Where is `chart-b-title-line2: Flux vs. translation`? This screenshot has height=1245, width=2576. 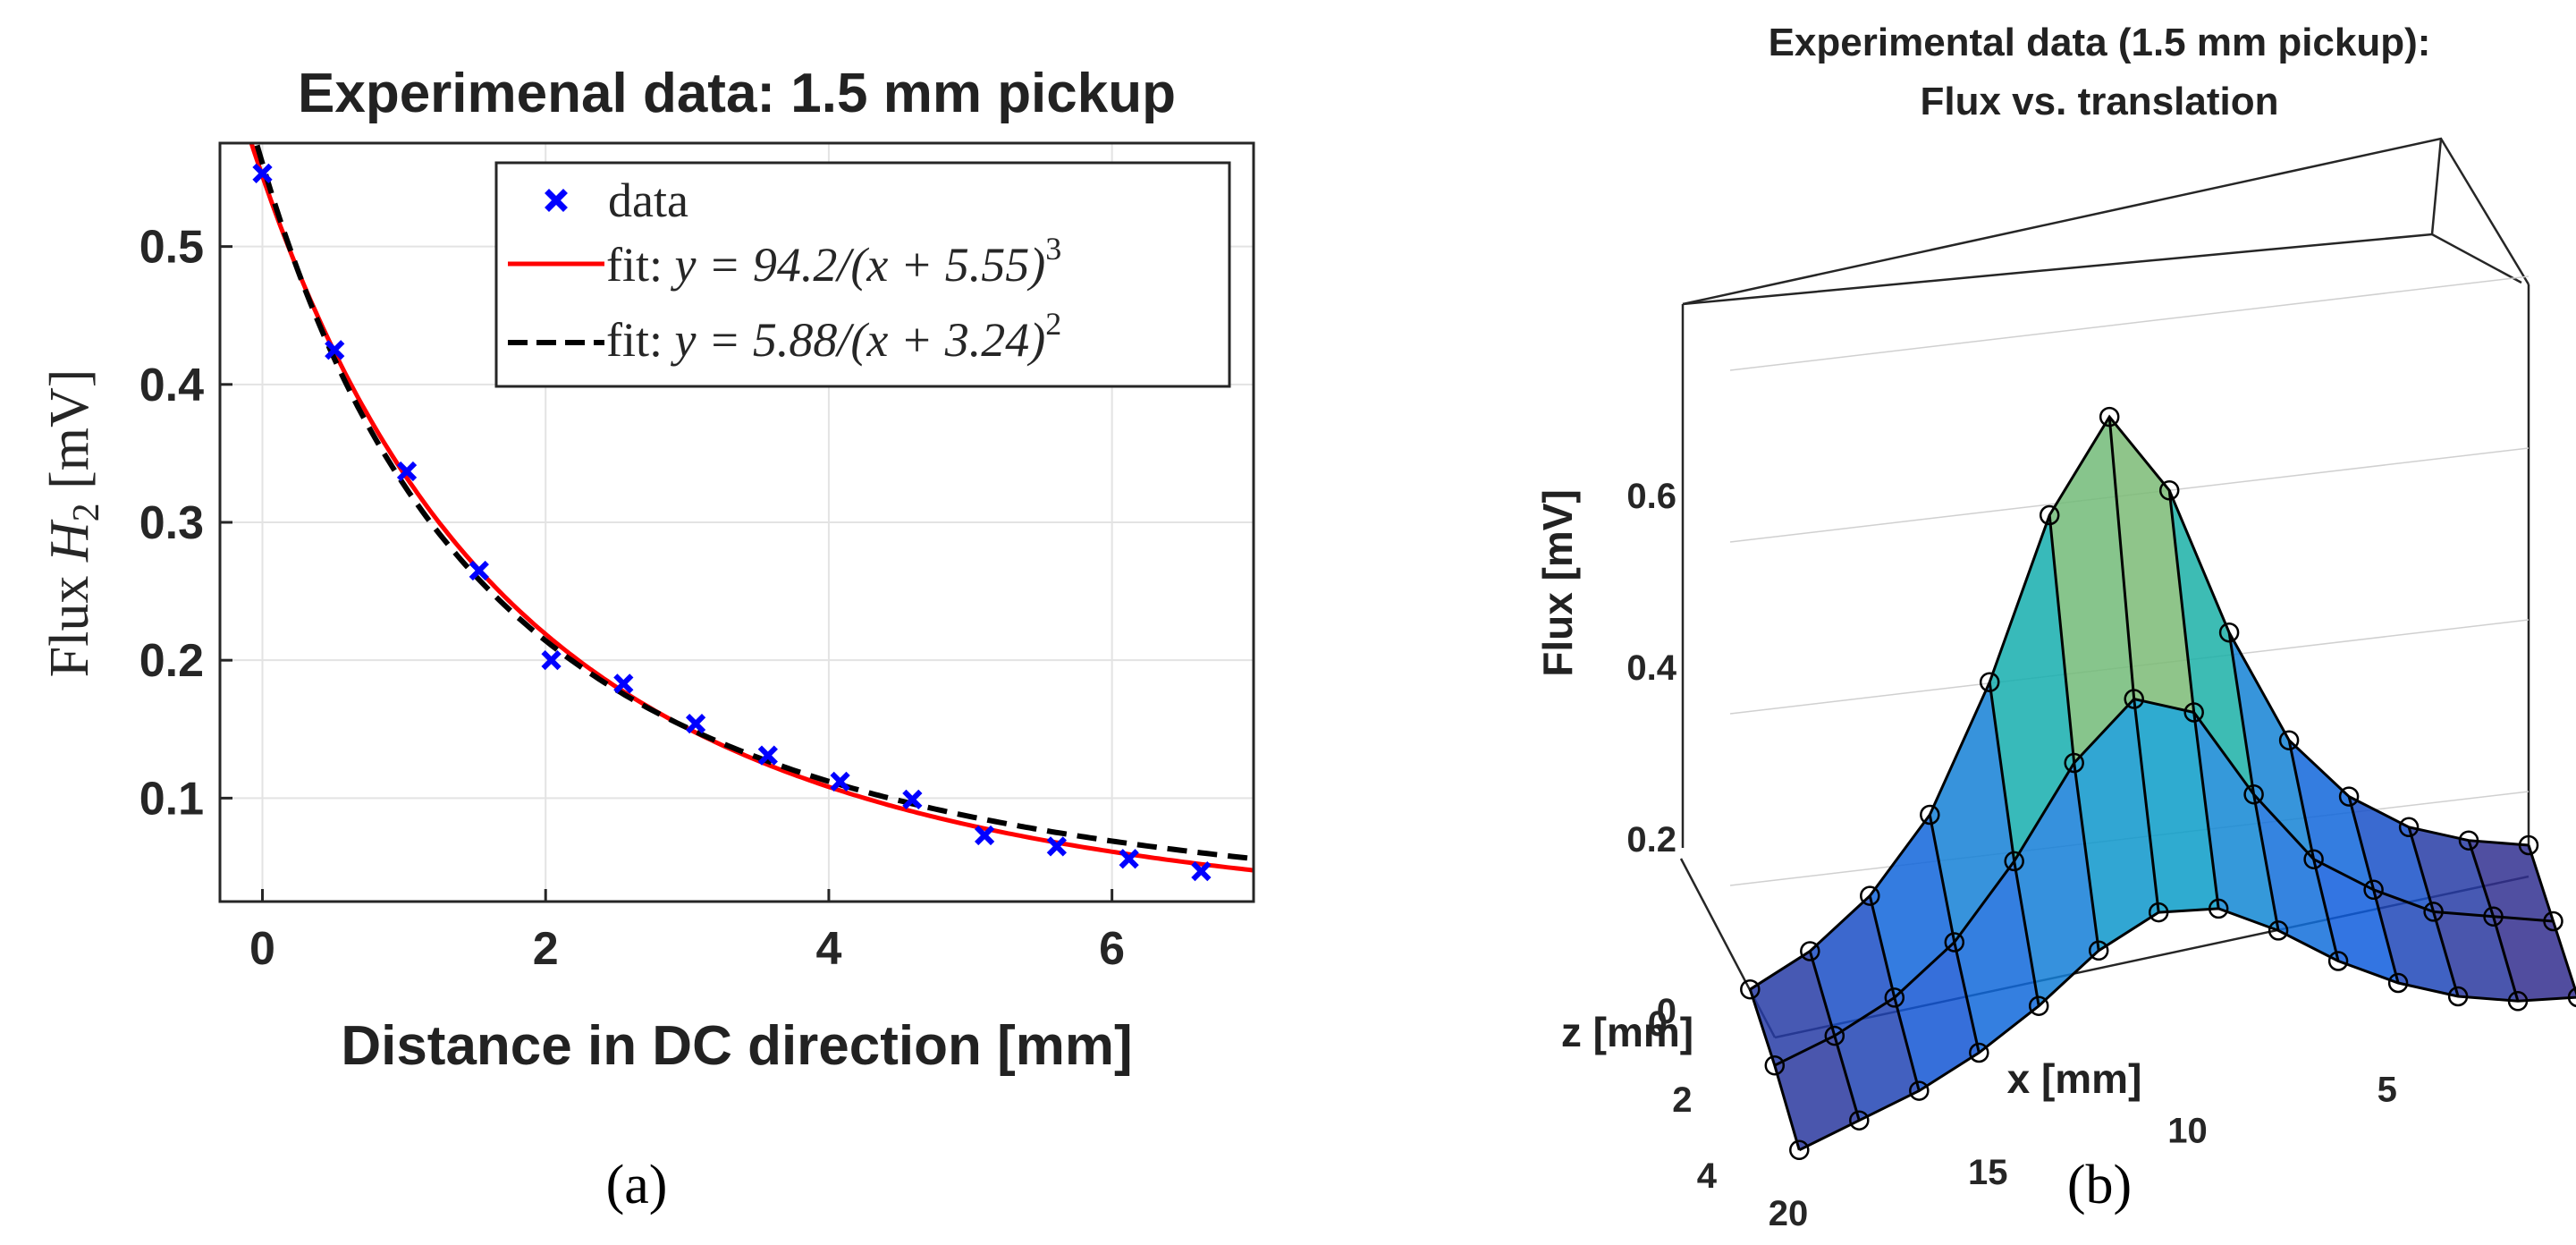 chart-b-title-line2: Flux vs. translation is located at coordinates (2100, 102).